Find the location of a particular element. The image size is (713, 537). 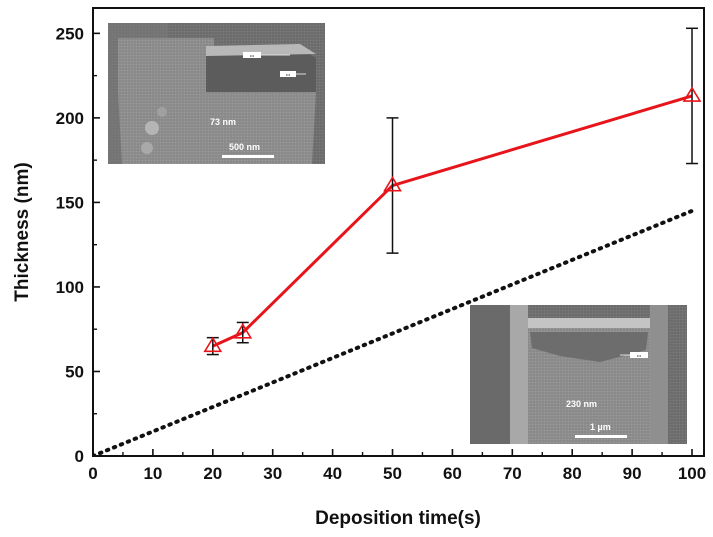

x-tick-label: 50 is located at coordinates (392, 473).